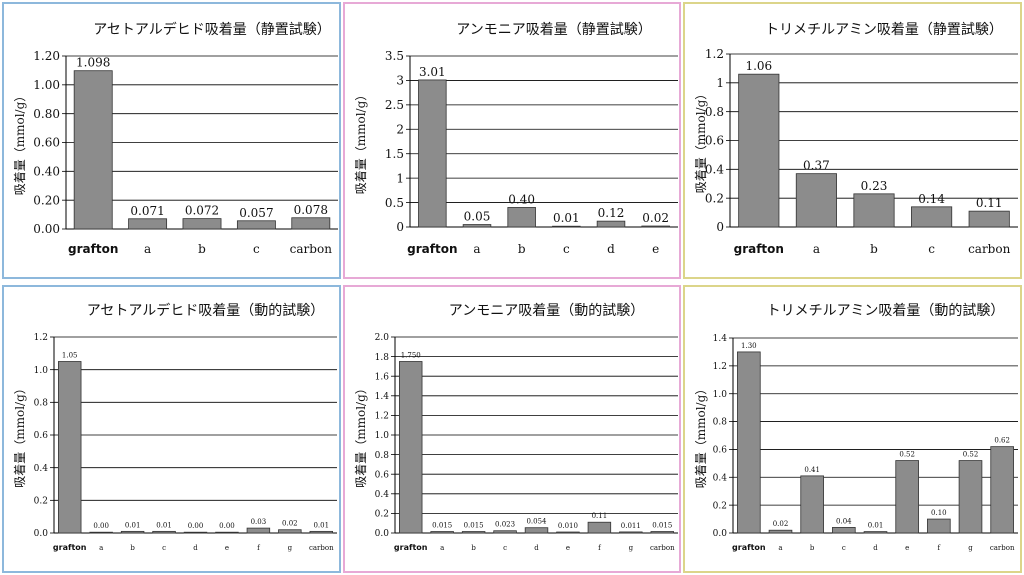 Image resolution: width=1024 pixels, height=575 pixels. Describe the element at coordinates (749, 346) in the screenshot. I see `data-label: 1.30` at that location.